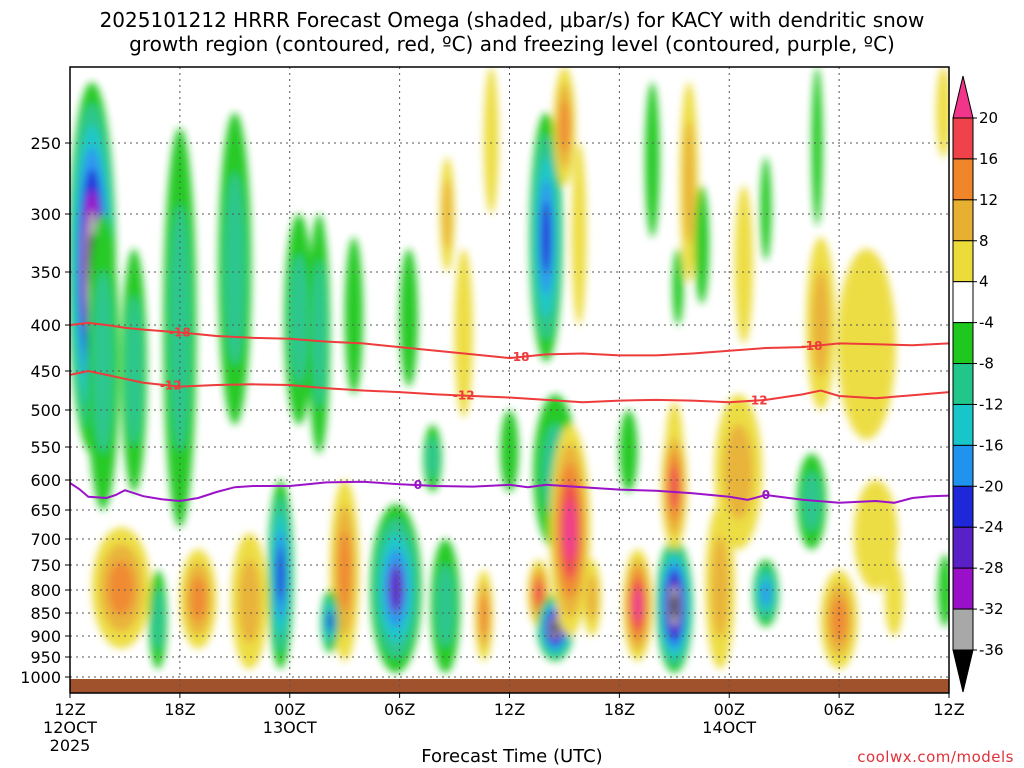 This screenshot has height=768, width=1024. What do you see at coordinates (812, 346) in the screenshot?
I see `dendritic-contour-0-label-2: -18` at bounding box center [812, 346].